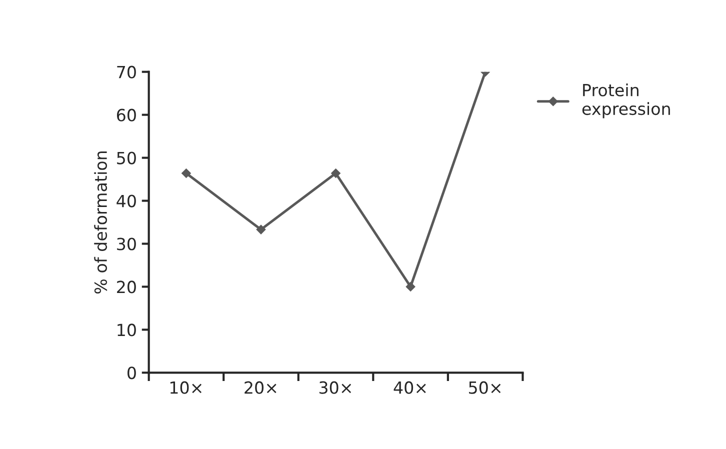 Image resolution: width=726 pixels, height=449 pixels. What do you see at coordinates (126, 244) in the screenshot?
I see `y-tick-label: 30` at bounding box center [126, 244].